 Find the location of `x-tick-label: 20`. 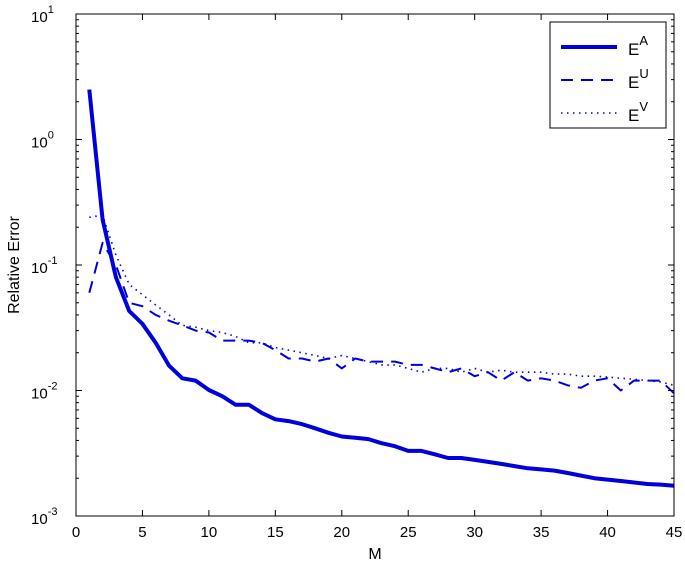

x-tick-label: 20 is located at coordinates (341, 532).